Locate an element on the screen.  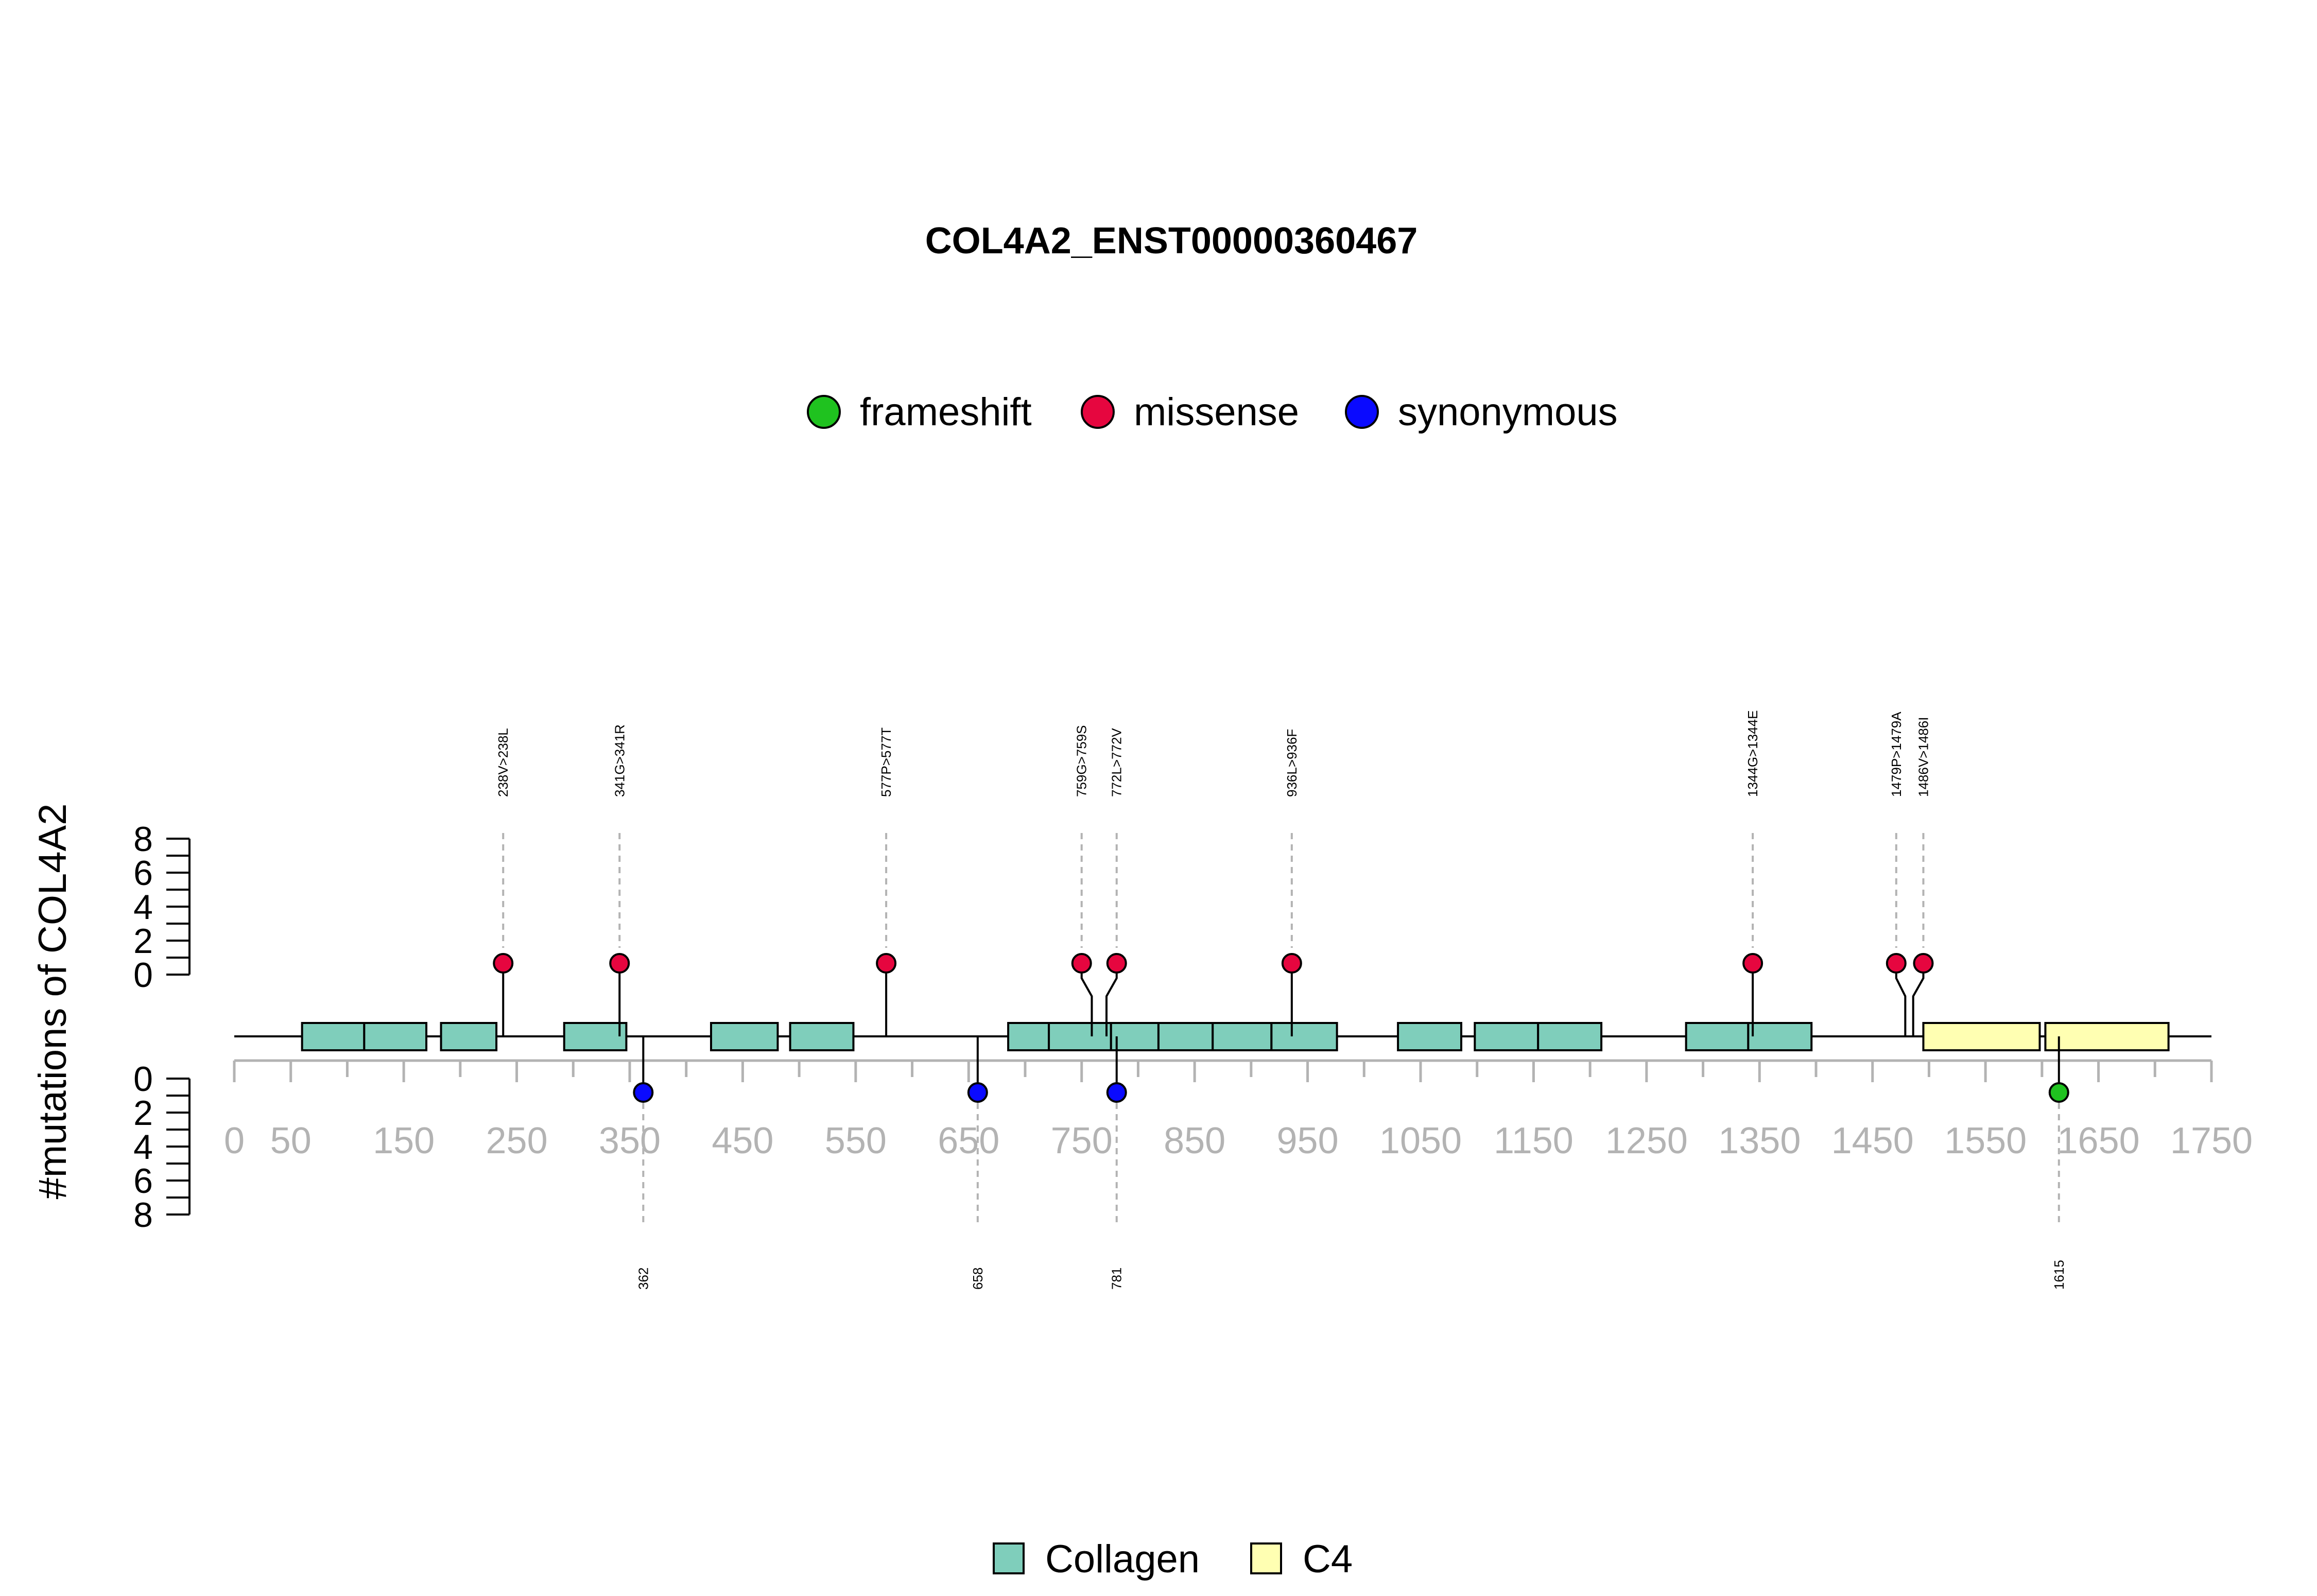
legend-swatch-frameshift is located at coordinates (824, 412).